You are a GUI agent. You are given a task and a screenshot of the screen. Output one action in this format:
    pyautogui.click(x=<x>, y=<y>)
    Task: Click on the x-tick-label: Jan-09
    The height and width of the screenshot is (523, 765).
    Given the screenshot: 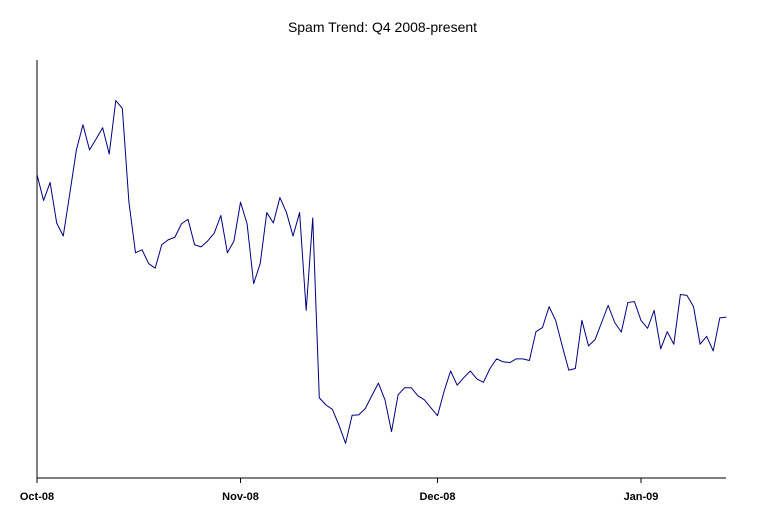 What is the action you would take?
    pyautogui.click(x=641, y=497)
    